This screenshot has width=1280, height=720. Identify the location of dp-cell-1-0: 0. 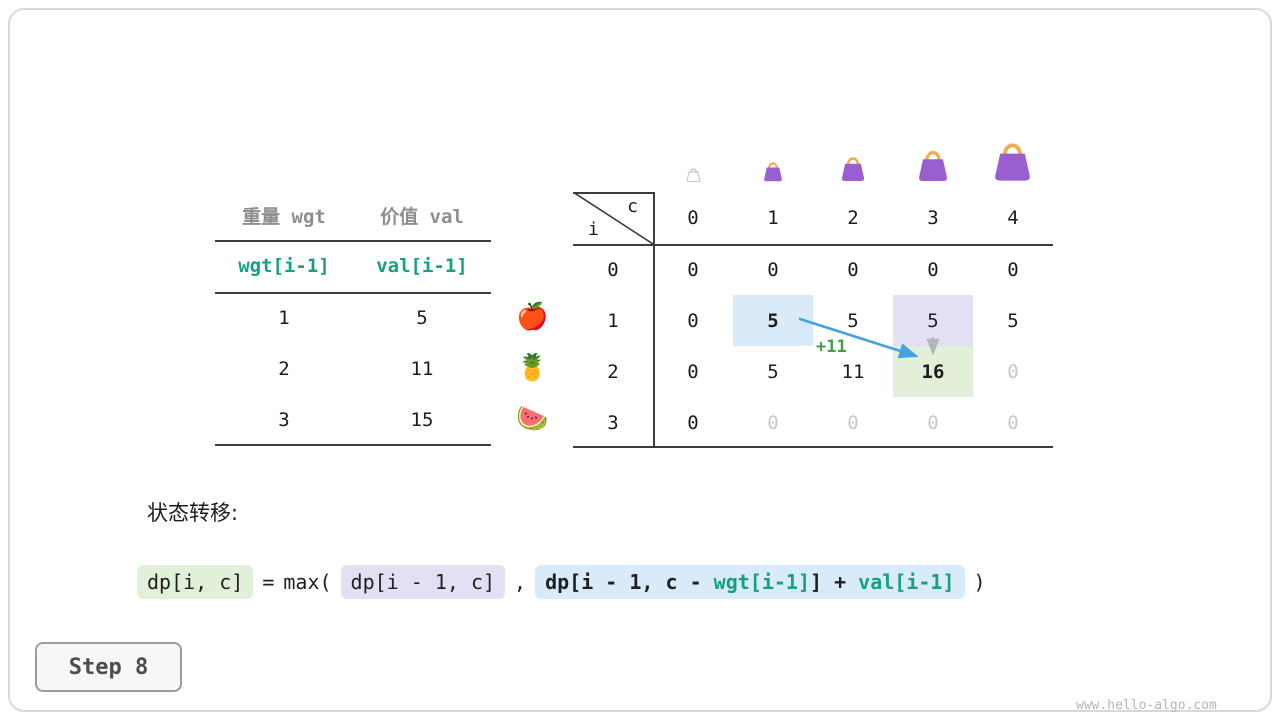
(693, 320).